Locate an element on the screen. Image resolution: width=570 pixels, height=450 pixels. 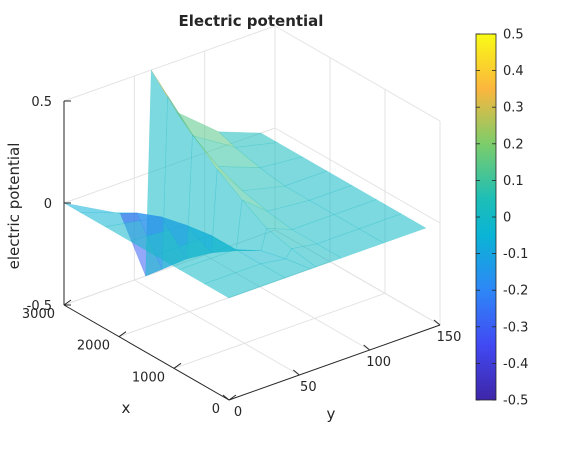
y-tick-label: 150 is located at coordinates (449, 337).